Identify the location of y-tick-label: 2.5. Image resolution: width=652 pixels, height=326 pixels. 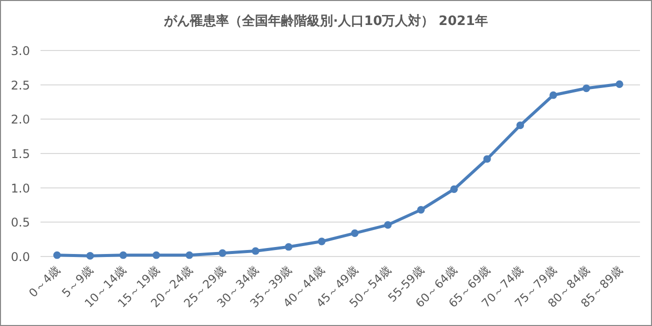
(20, 85).